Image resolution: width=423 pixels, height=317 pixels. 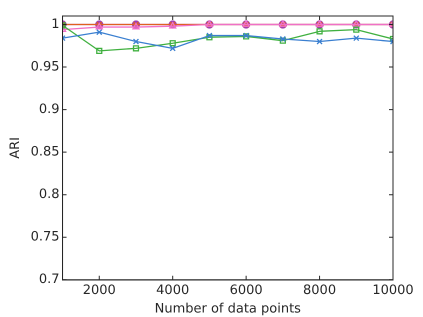 I want to click on y-tick-label: 0.75, so click(x=45, y=237).